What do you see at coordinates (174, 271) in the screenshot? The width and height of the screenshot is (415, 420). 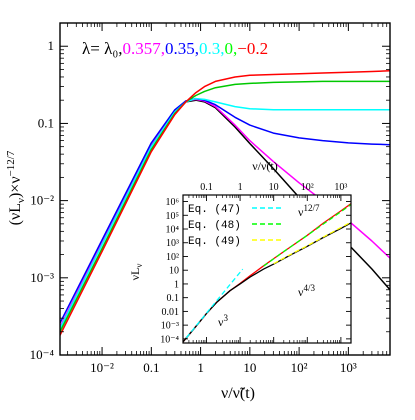 I see `inset-y-tick-label: 10` at bounding box center [174, 271].